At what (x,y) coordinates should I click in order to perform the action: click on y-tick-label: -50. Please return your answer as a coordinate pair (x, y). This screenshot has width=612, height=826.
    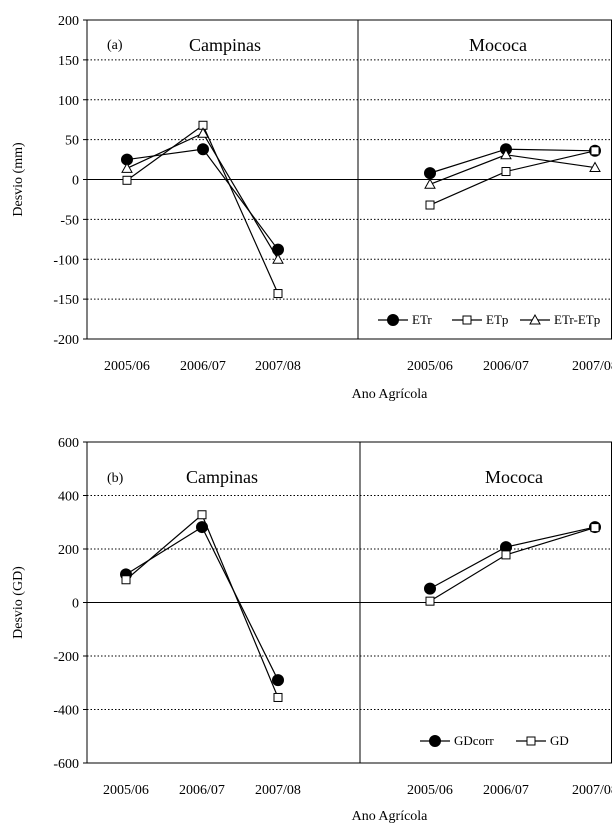
    Looking at the image, I should click on (69, 220).